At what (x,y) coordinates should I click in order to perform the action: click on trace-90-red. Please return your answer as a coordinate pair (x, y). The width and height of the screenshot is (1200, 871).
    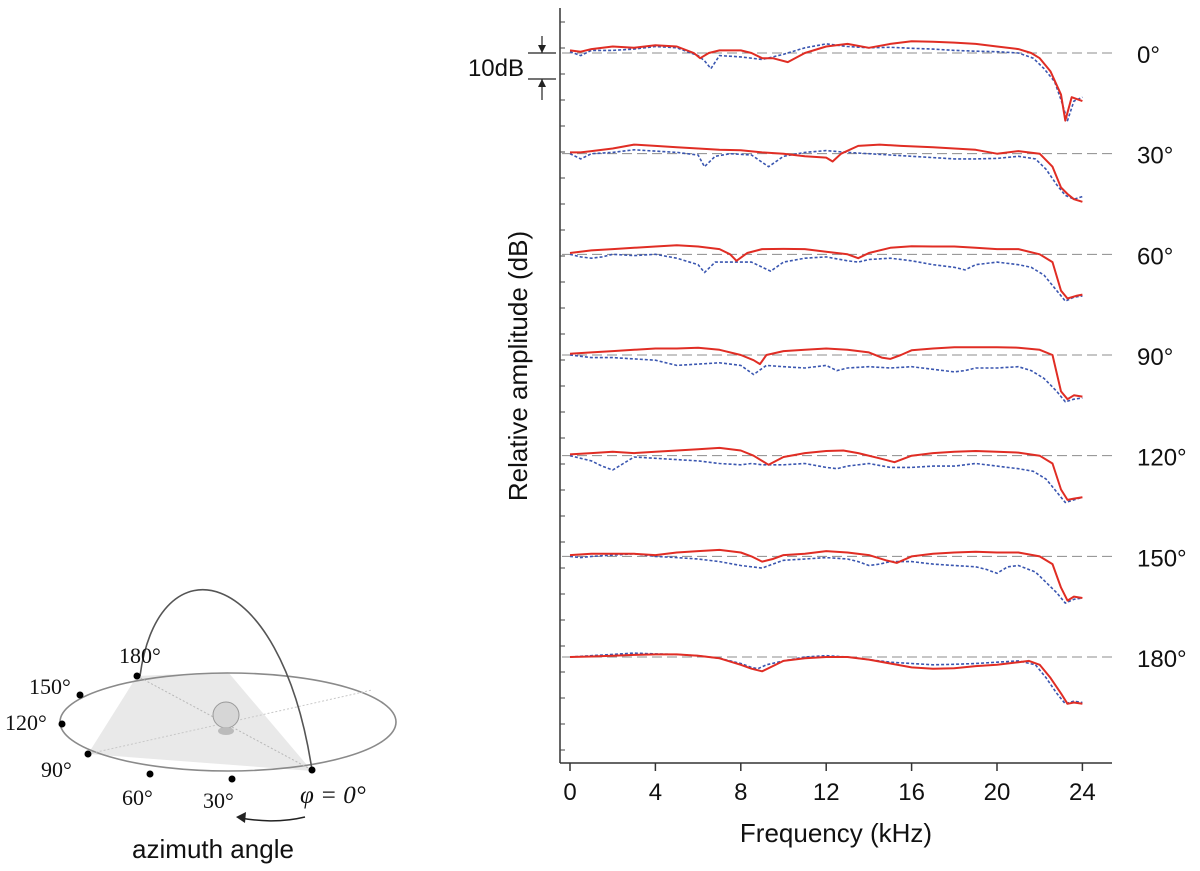
    Looking at the image, I should click on (826, 373).